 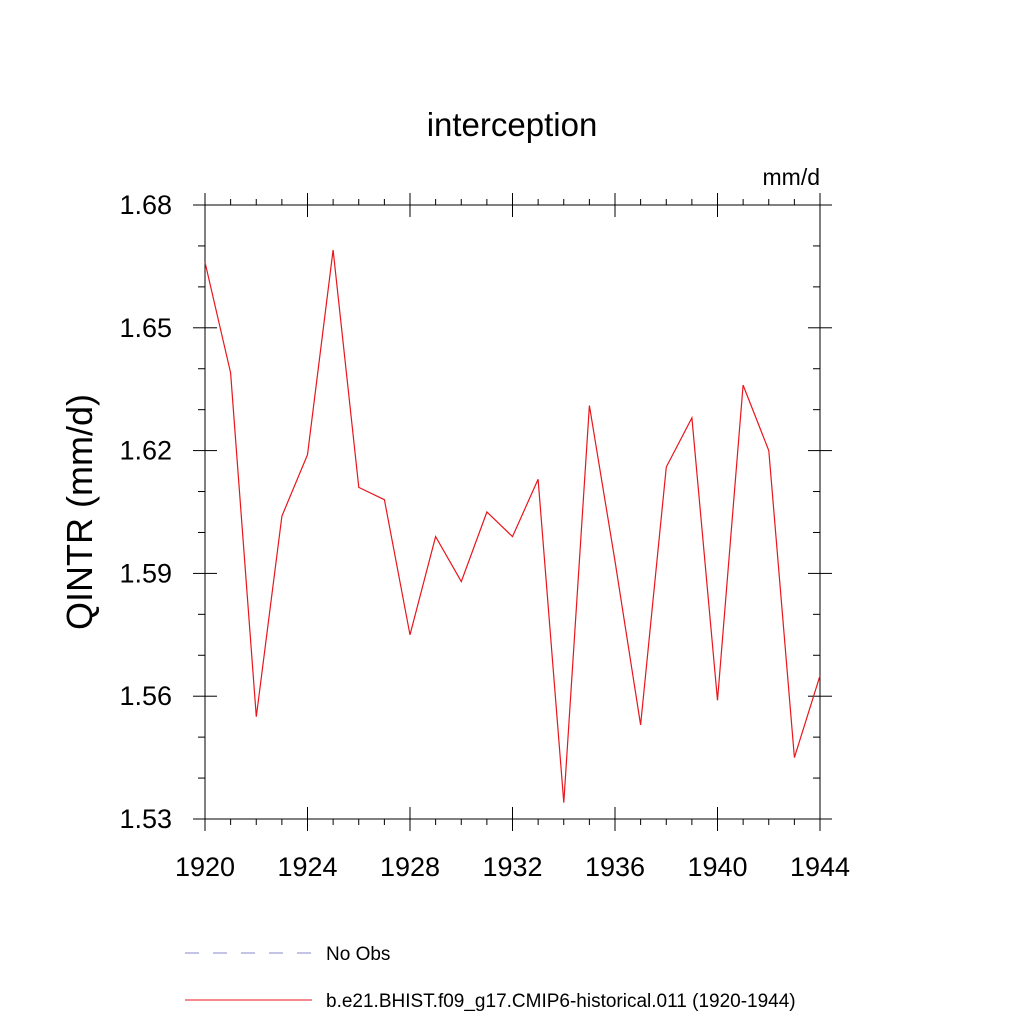 What do you see at coordinates (145, 512) in the screenshot?
I see `y-tick-labels: 1.53 1.56 1.59 1.62 1.65 1.68` at bounding box center [145, 512].